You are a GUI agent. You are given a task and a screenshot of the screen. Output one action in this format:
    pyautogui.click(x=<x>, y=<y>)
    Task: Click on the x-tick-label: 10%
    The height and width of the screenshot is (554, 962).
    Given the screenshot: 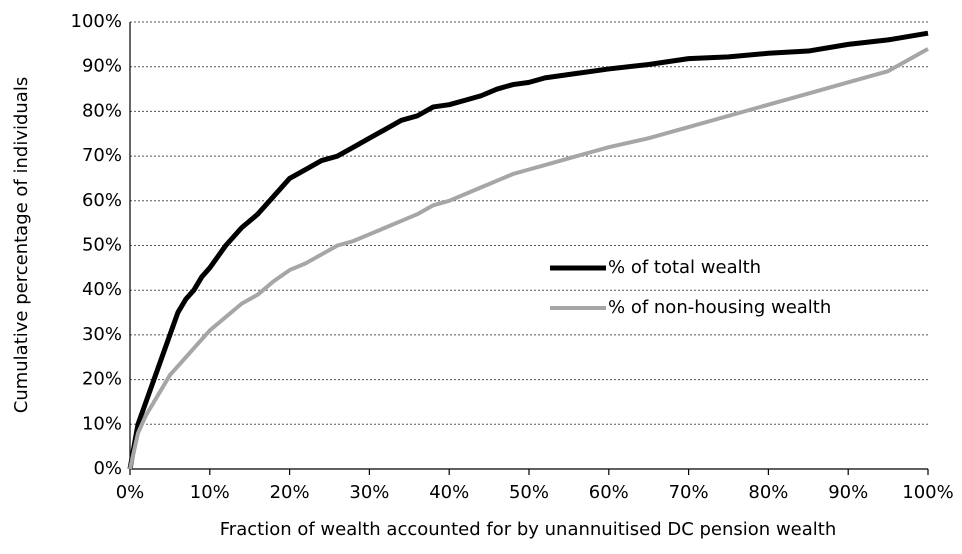 What is the action you would take?
    pyautogui.click(x=210, y=492)
    